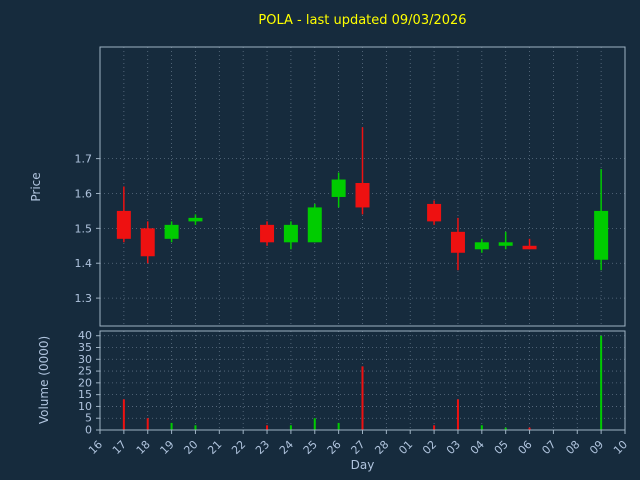 The height and width of the screenshot is (480, 640). What do you see at coordinates (84, 193) in the screenshot?
I see `svg-text: 1.6` at bounding box center [84, 193].